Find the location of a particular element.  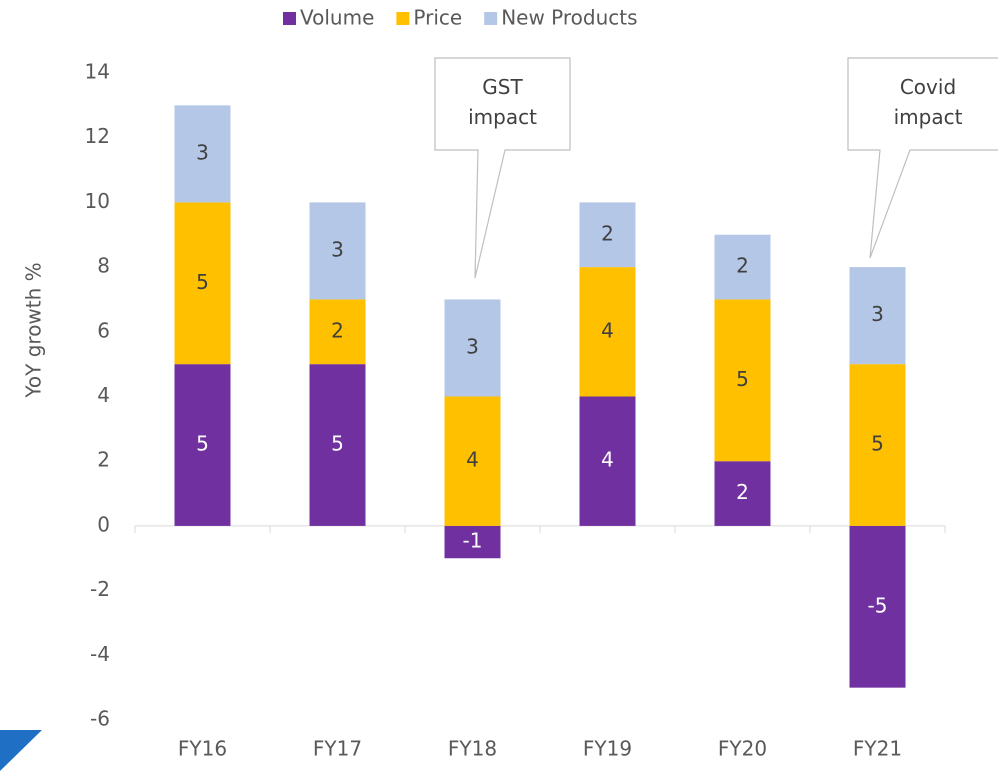

legend-label: Volume is located at coordinates (337, 18).